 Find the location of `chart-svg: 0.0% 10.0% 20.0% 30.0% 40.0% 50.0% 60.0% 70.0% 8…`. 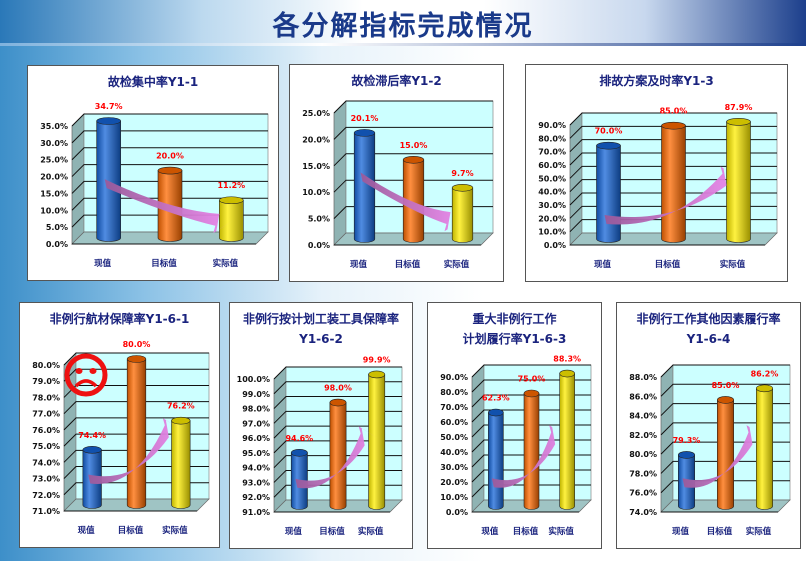

chart-svg: 0.0% 10.0% 20.0% 30.0% 40.0% 50.0% 60.0% 70.0% 8… is located at coordinates (658, 186).